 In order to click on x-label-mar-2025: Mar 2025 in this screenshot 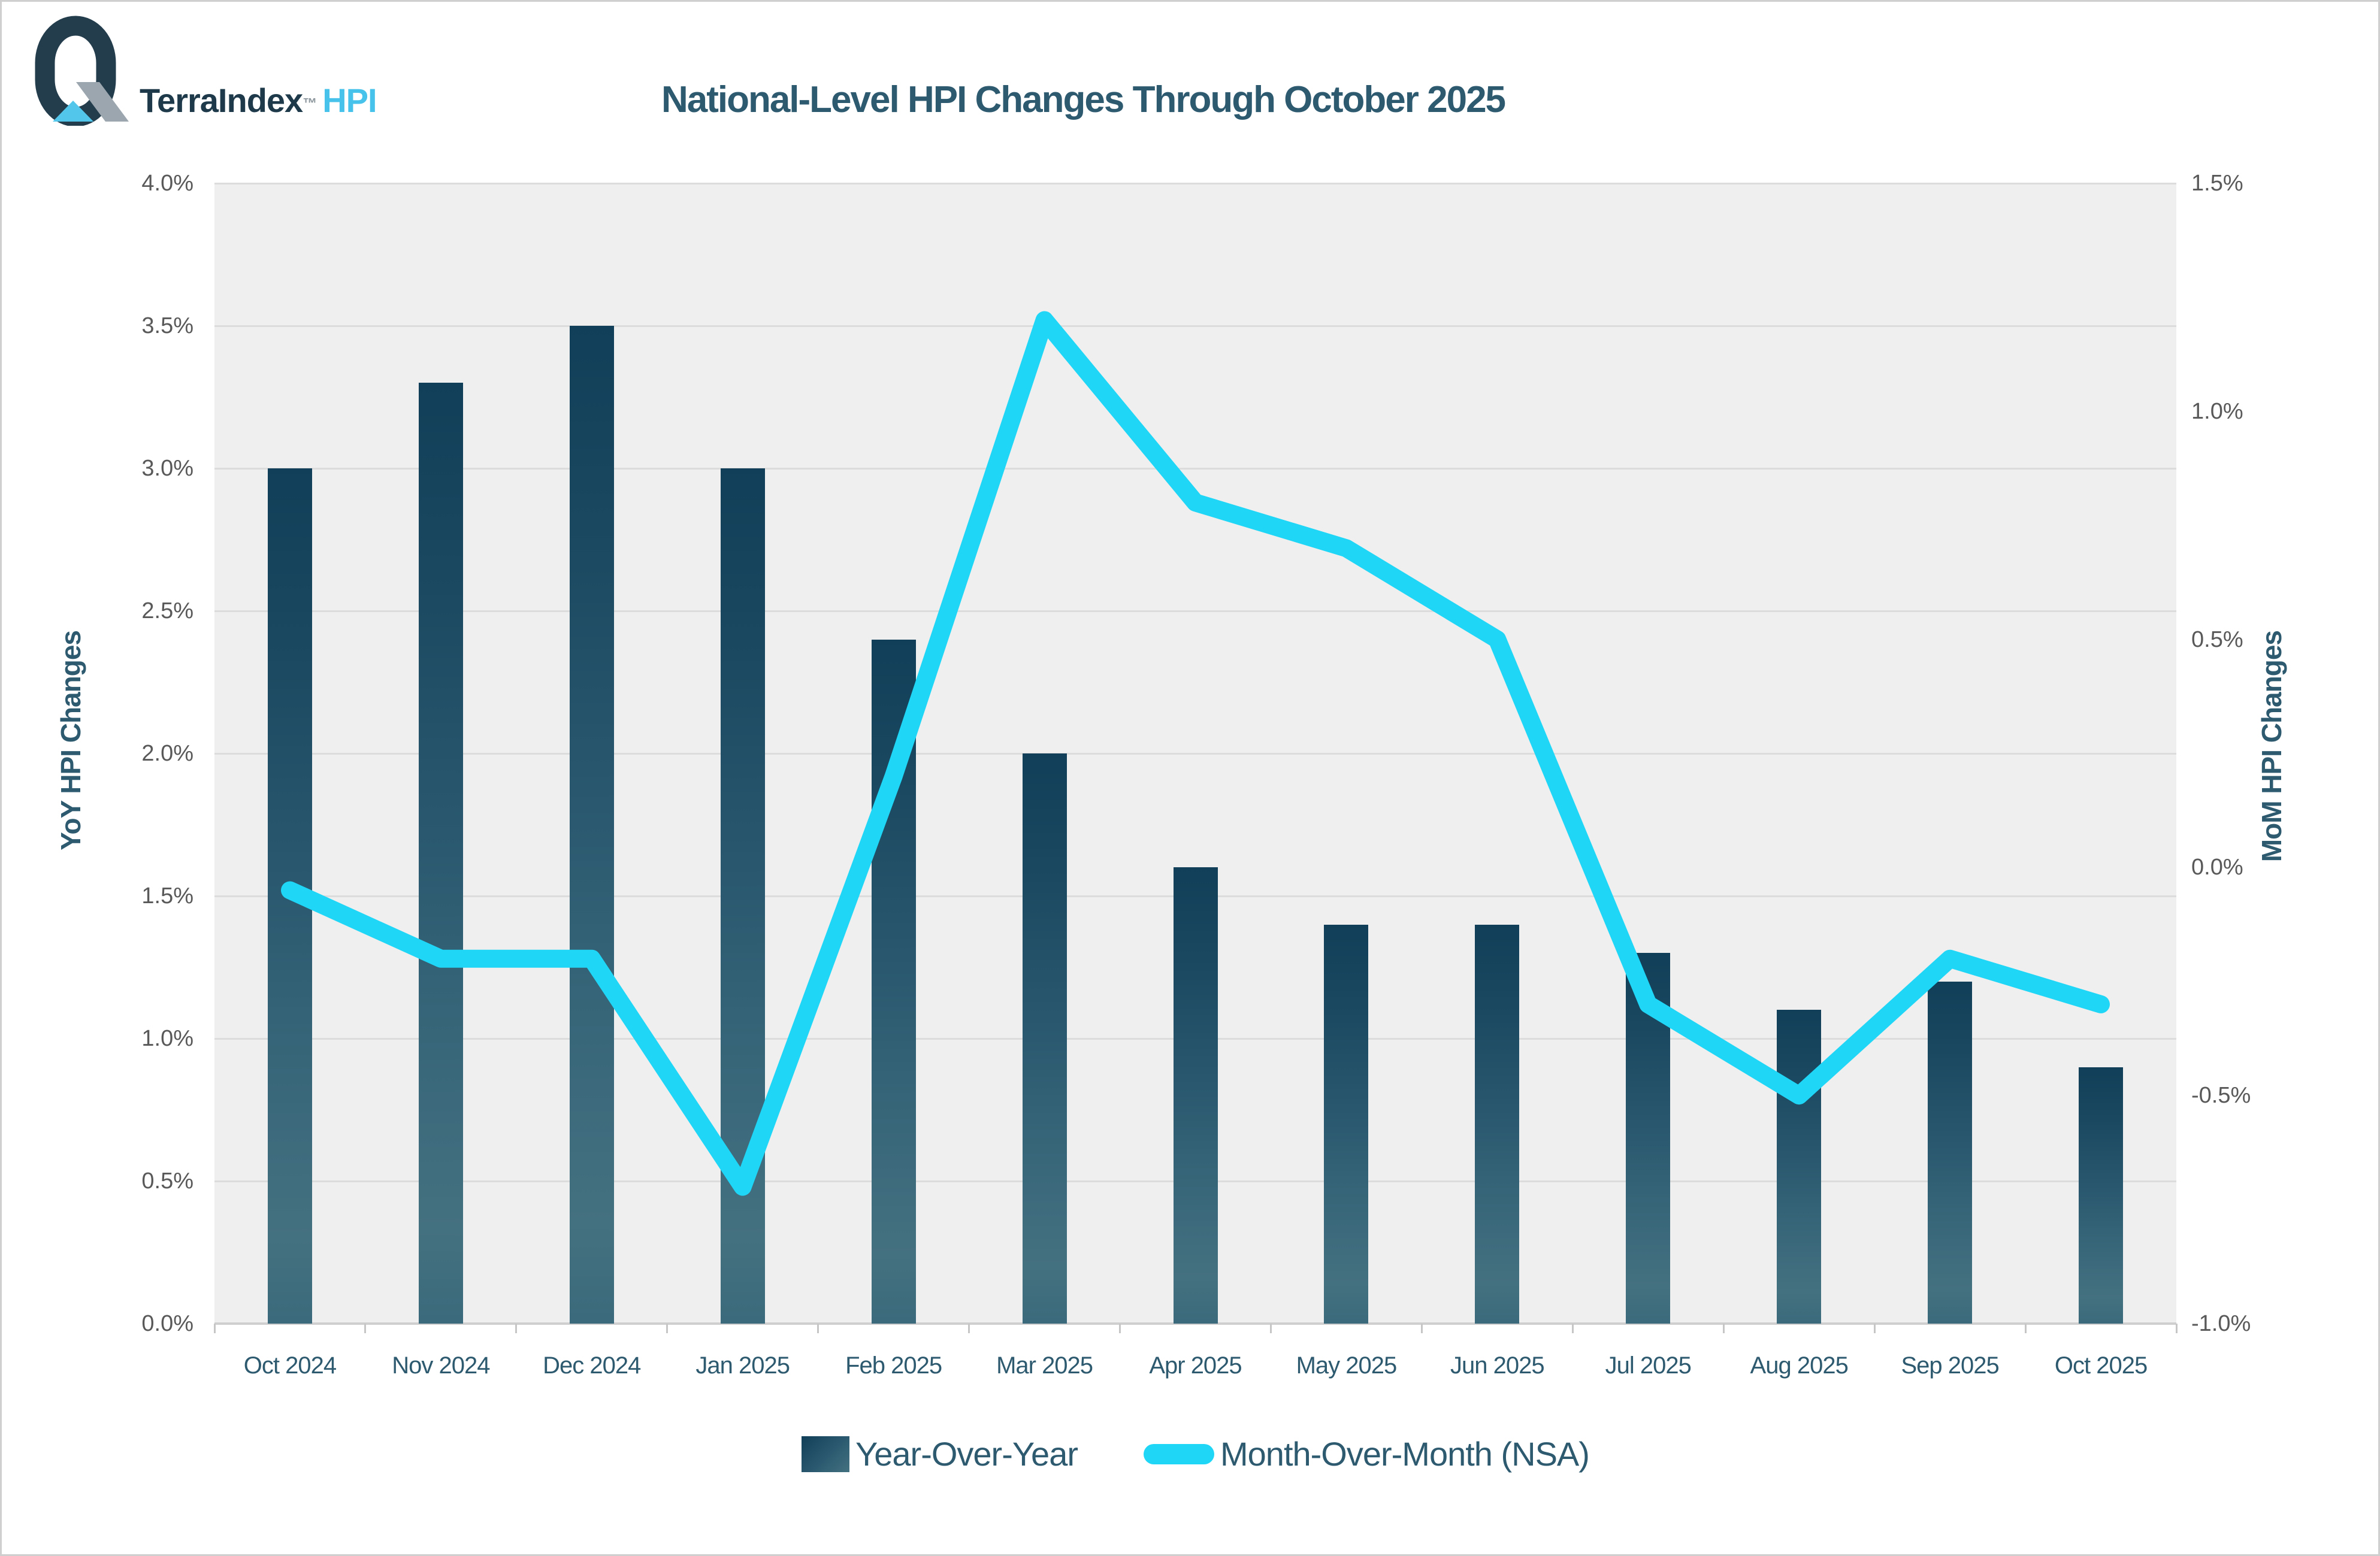, I will do `click(1044, 1365)`.